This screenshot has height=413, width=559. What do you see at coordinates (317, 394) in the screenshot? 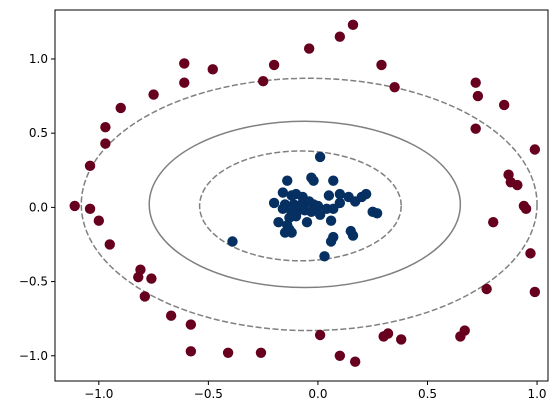
I see `x-tick-label: 0.0` at bounding box center [317, 394].